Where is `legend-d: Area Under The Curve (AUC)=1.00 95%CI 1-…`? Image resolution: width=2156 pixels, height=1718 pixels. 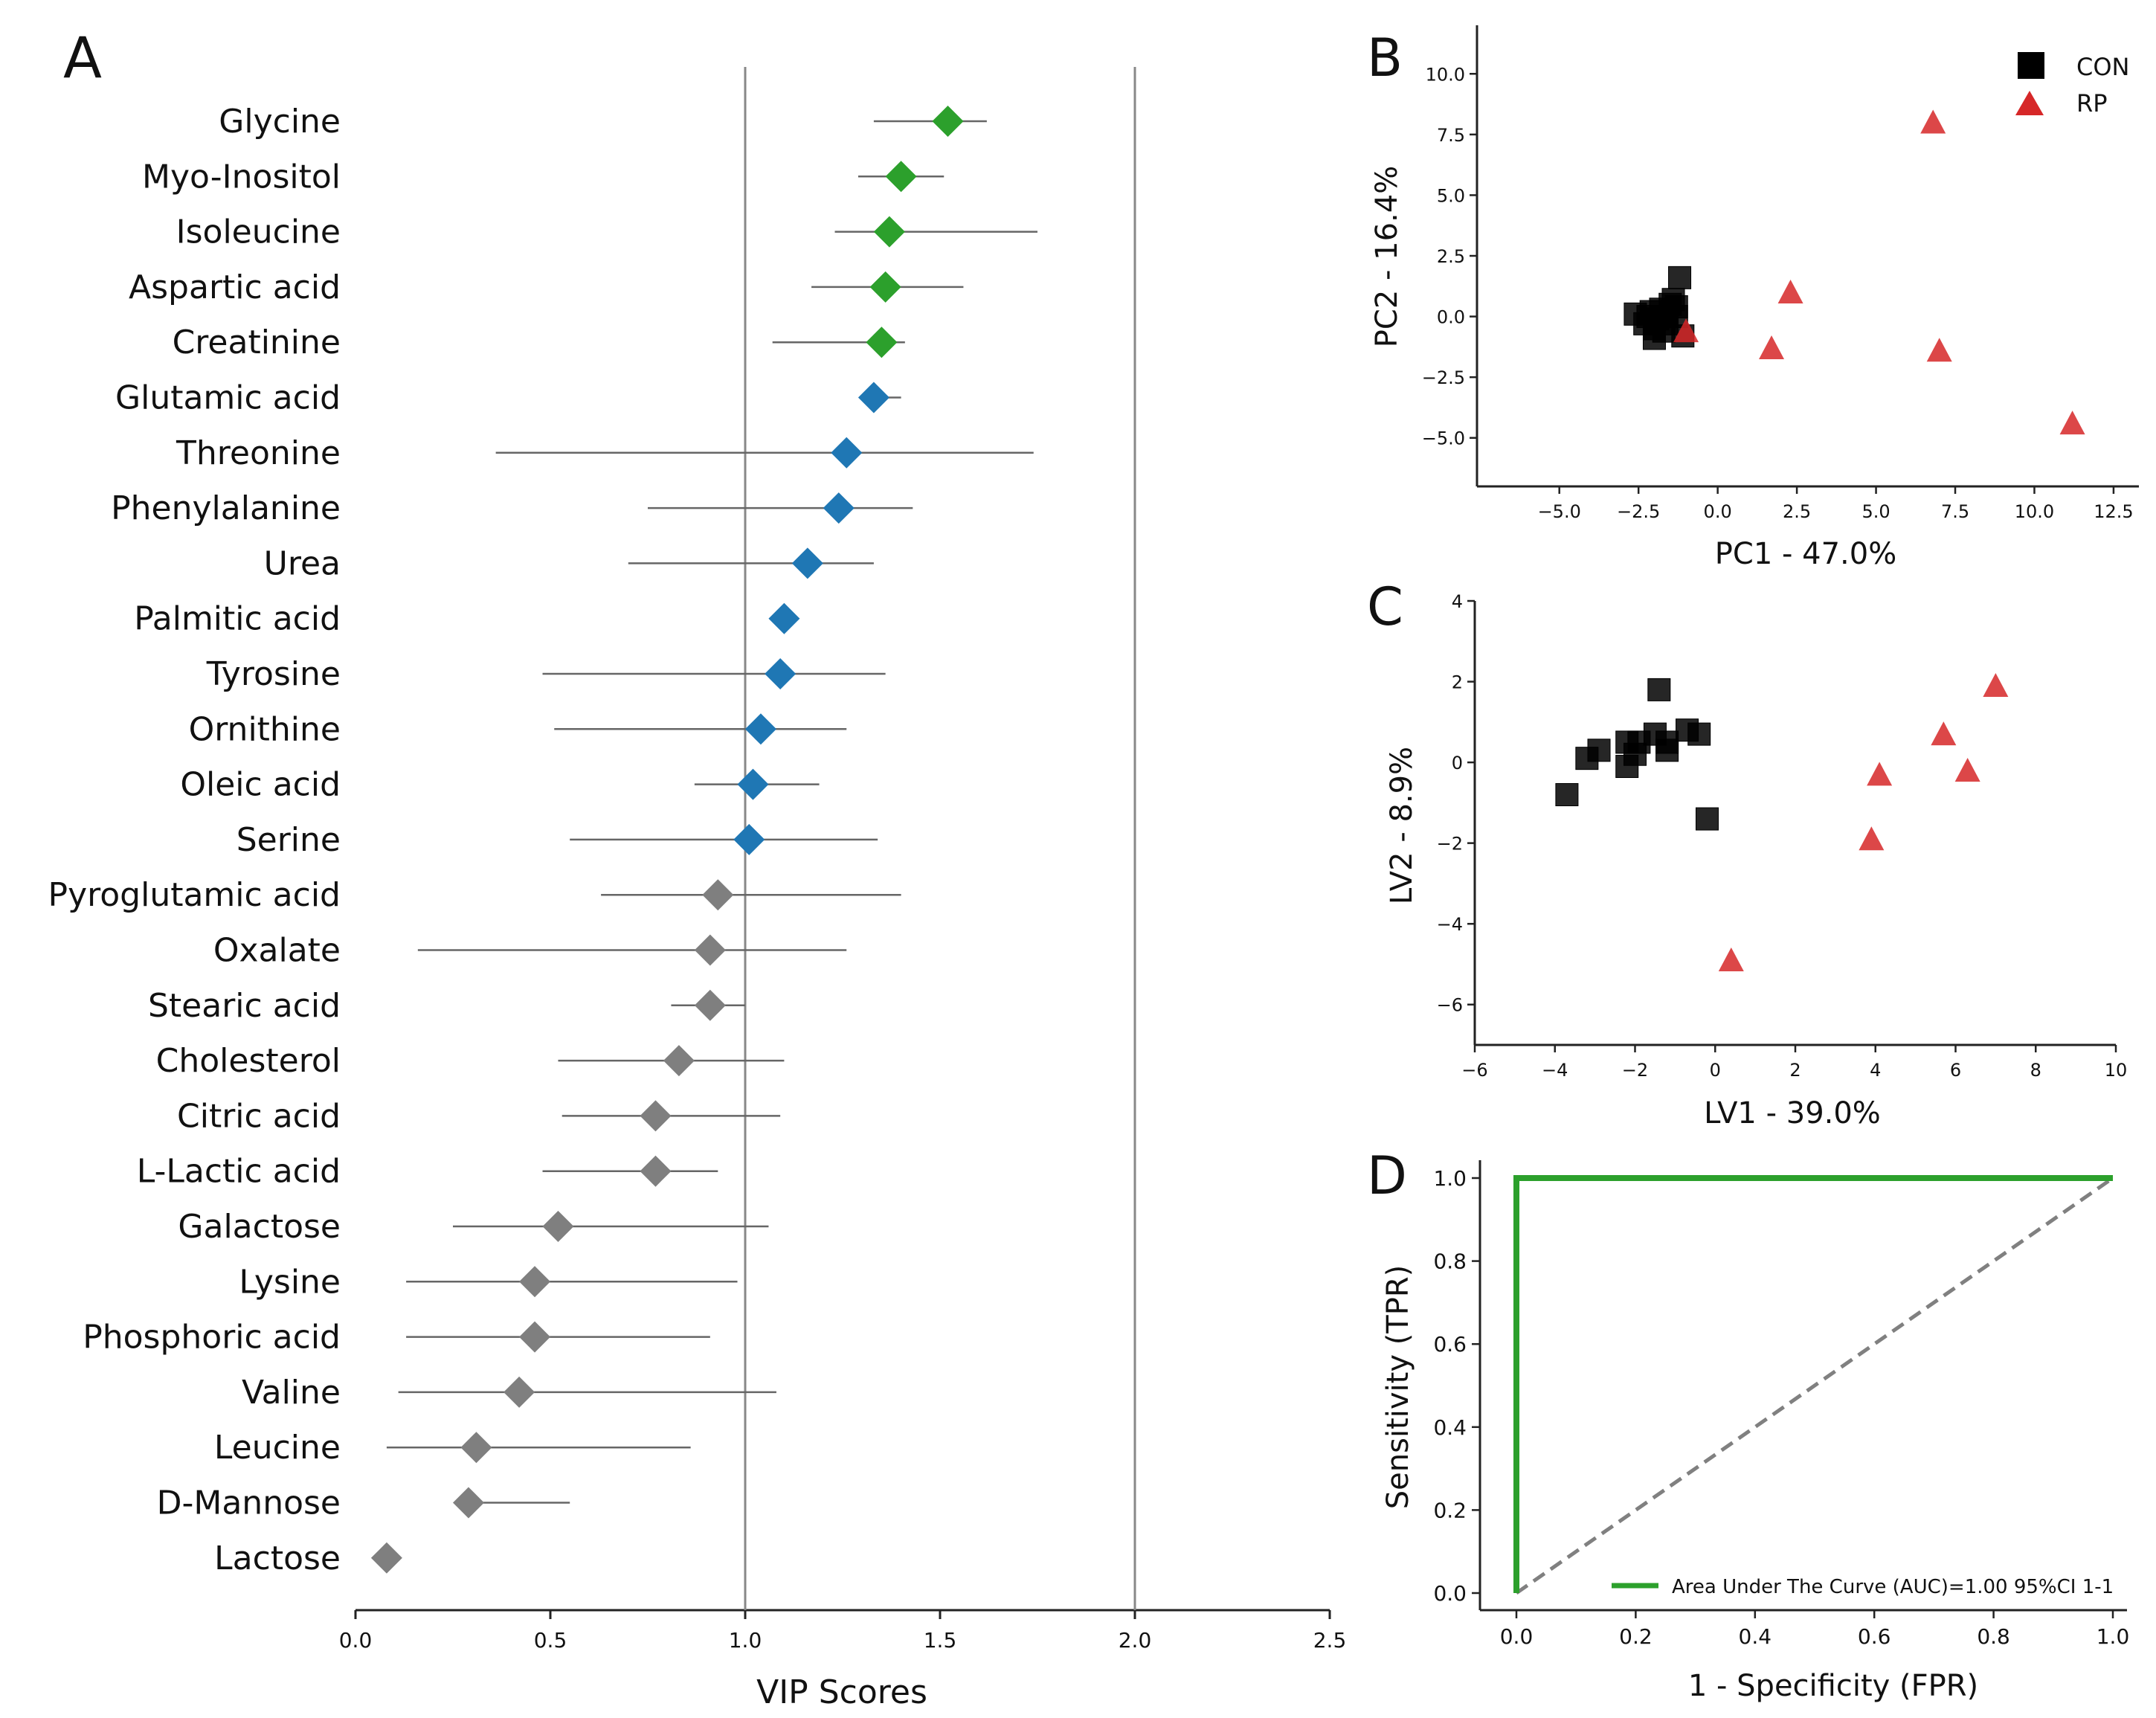
legend-d: Area Under The Curve (AUC)=1.00 95%CI 1-… is located at coordinates (1863, 1587).